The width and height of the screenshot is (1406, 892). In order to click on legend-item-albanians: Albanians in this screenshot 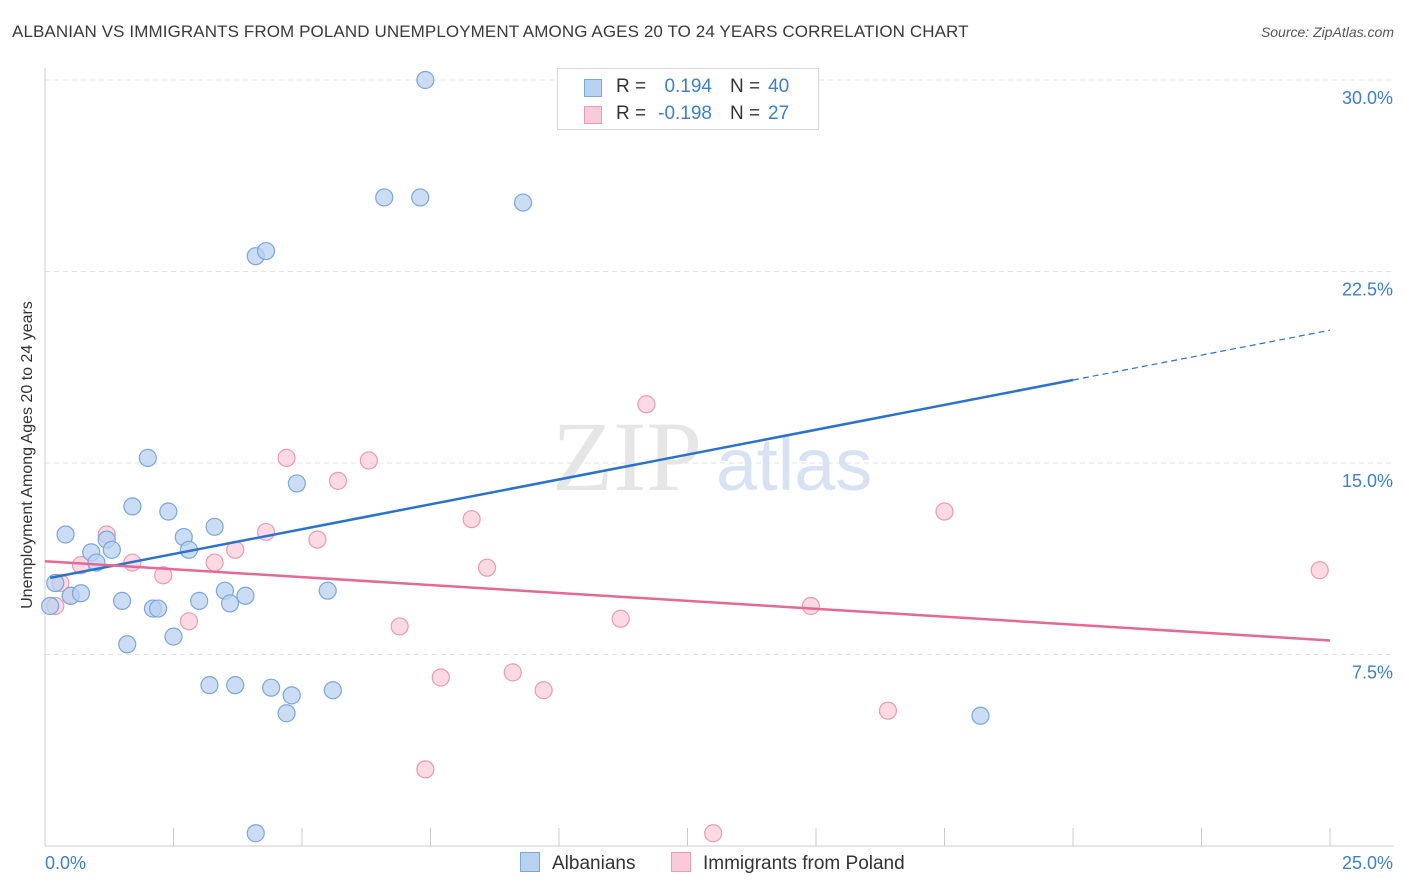, I will do `click(577, 863)`.